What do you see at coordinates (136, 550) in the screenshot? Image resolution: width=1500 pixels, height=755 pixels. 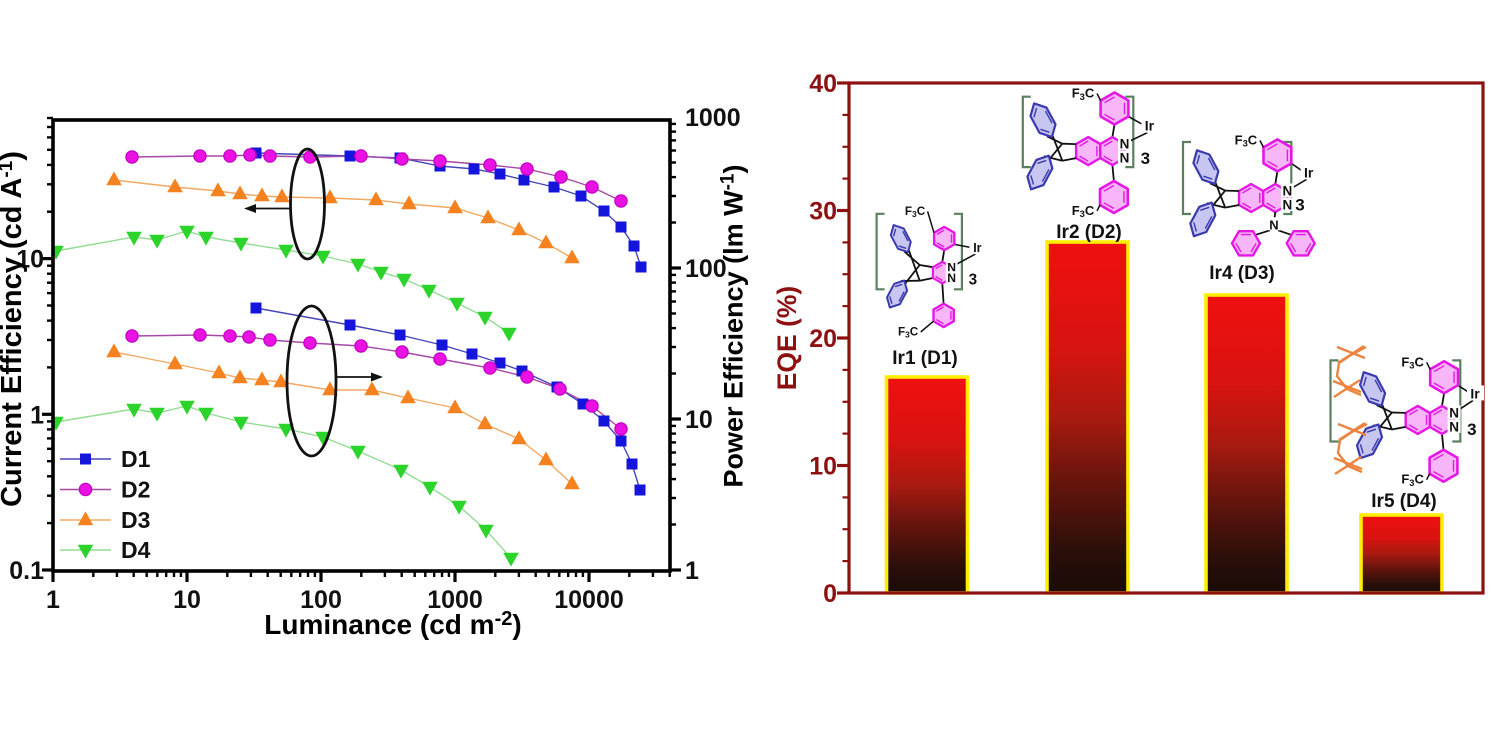 I see `svg-text: D4` at bounding box center [136, 550].